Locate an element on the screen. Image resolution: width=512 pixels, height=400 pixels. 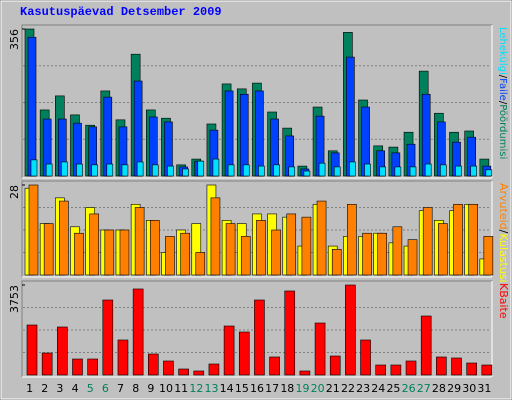
legend-entry: KBaite is located at coordinates (503, 301).